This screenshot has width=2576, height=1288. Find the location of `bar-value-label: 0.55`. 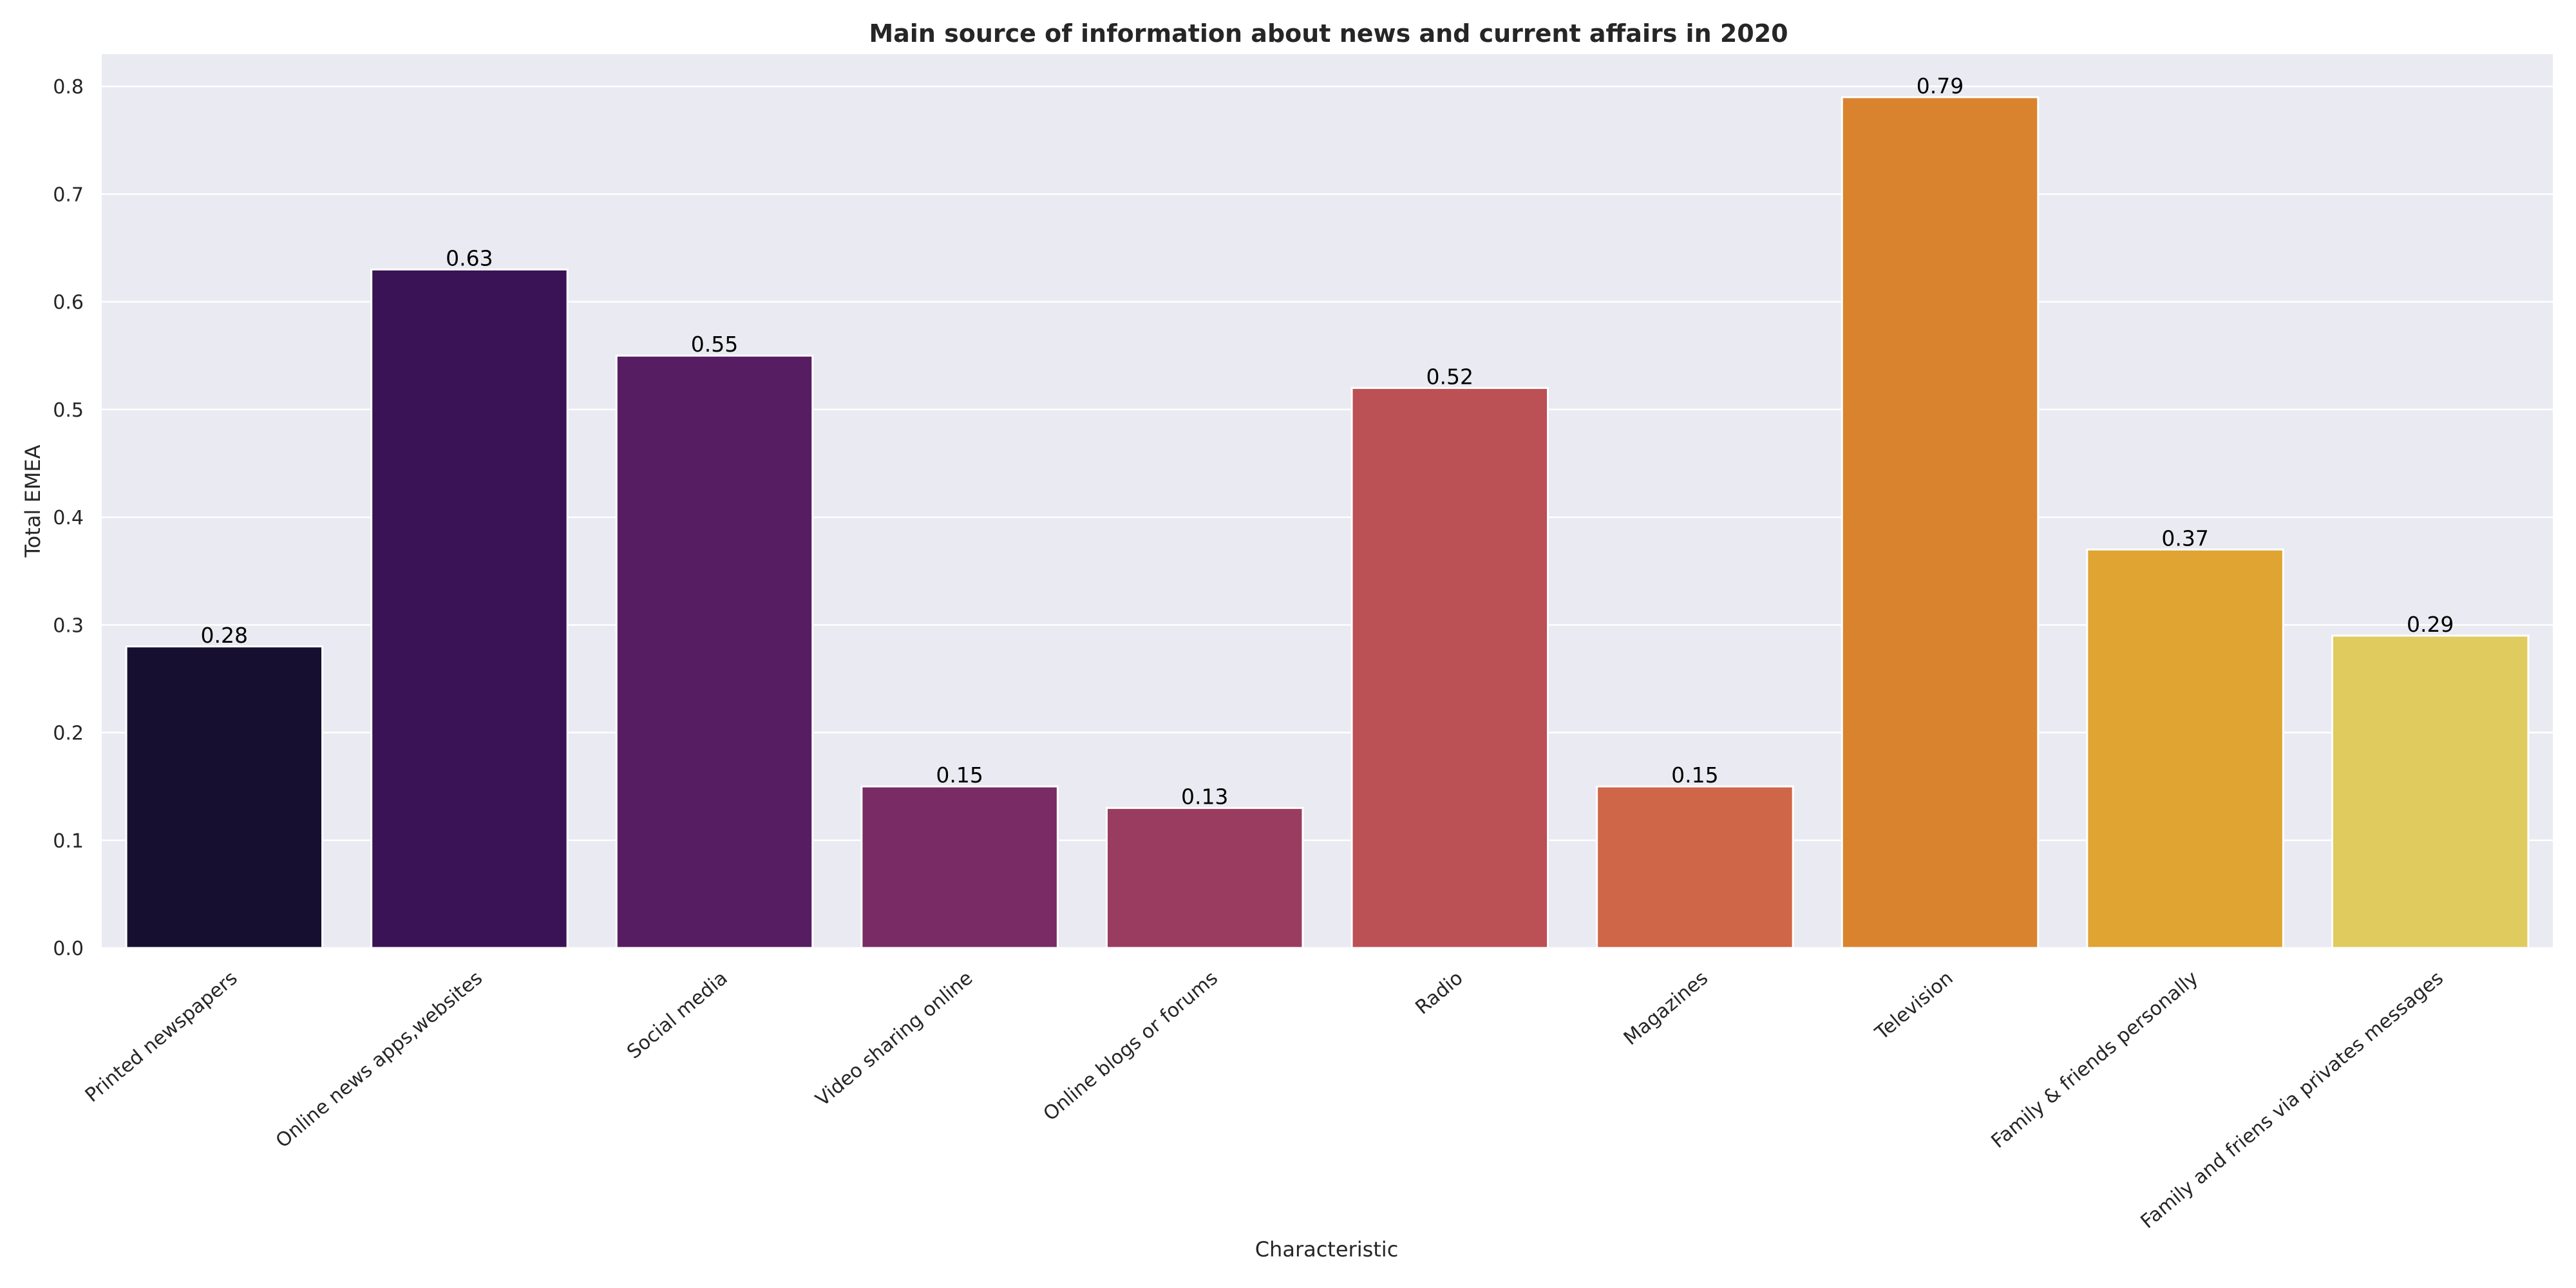

bar-value-label: 0.55 is located at coordinates (715, 345).